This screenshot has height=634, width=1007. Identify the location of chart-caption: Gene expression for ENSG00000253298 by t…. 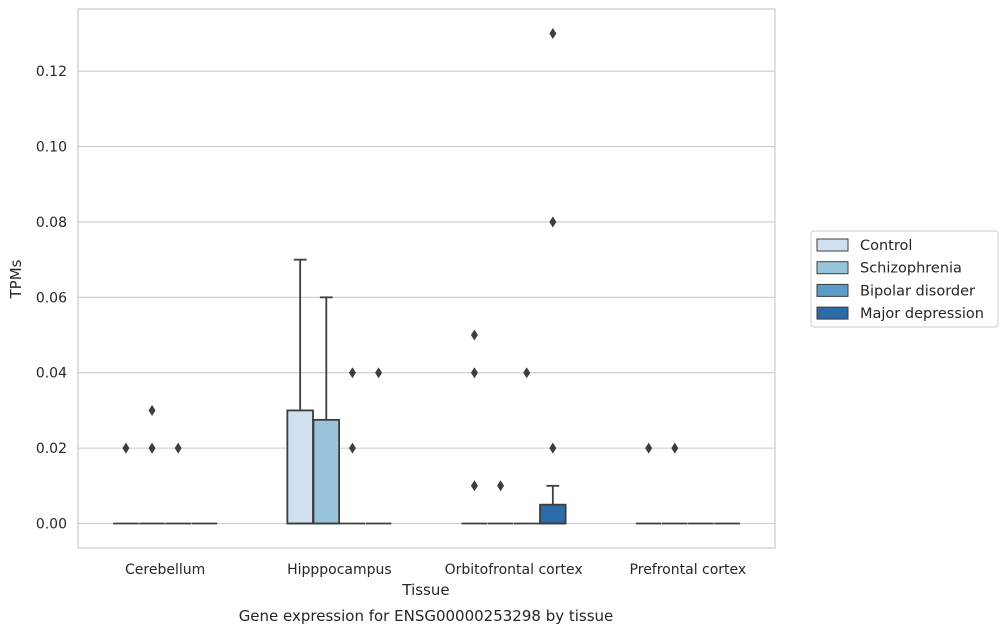
(426, 616).